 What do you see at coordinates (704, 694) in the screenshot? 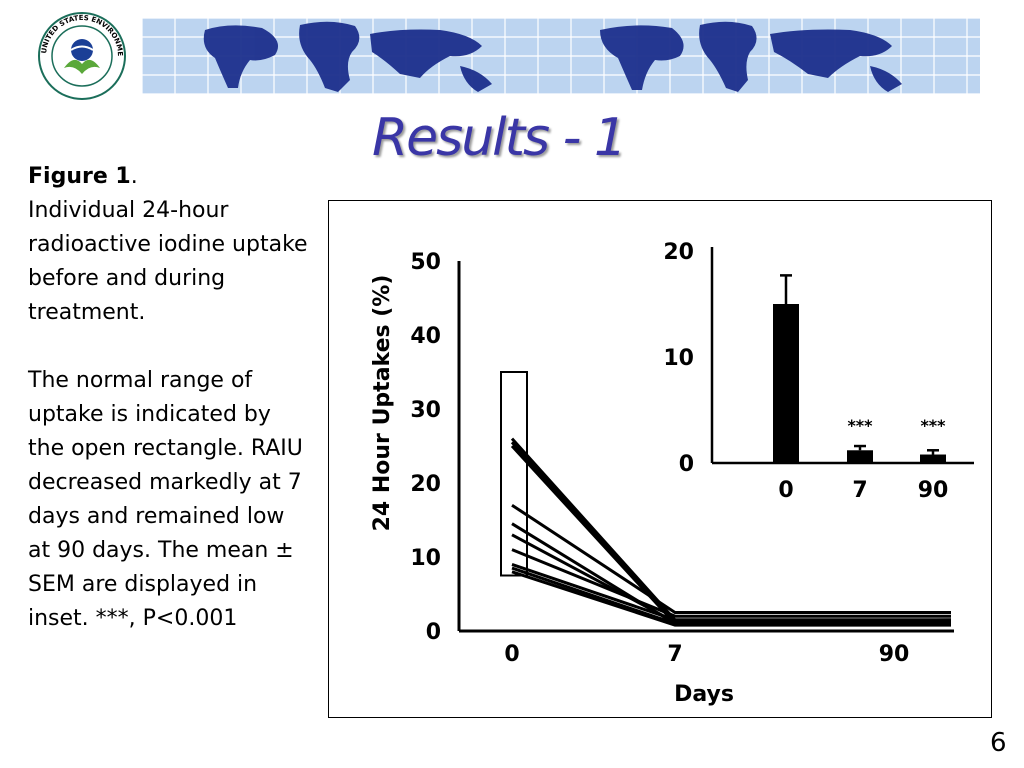
I see `main-x-axis-label: Days` at bounding box center [704, 694].